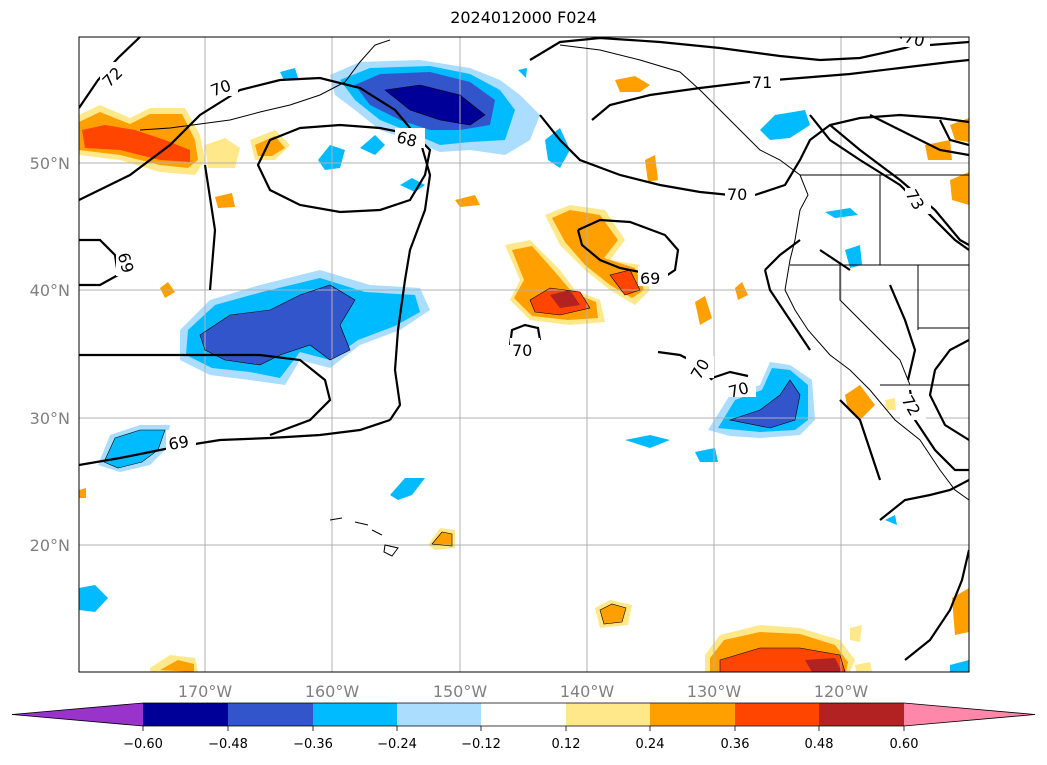 The height and width of the screenshot is (765, 1047). What do you see at coordinates (819, 744) in the screenshot?
I see `colorbar-tick: 0.48` at bounding box center [819, 744].